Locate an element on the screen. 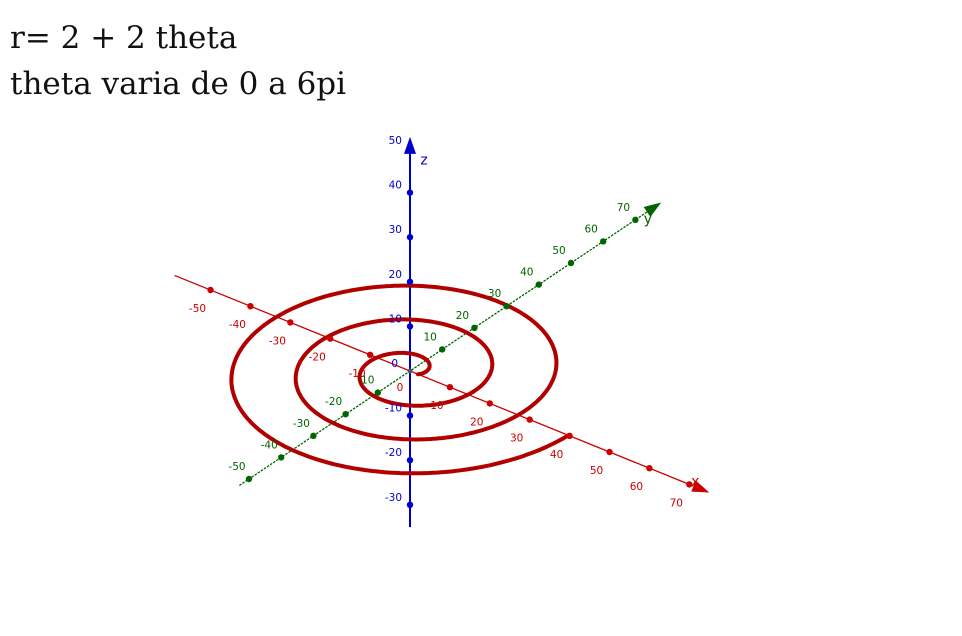 The height and width of the screenshot is (636, 962). x-tick-label: 20 is located at coordinates (476, 422).